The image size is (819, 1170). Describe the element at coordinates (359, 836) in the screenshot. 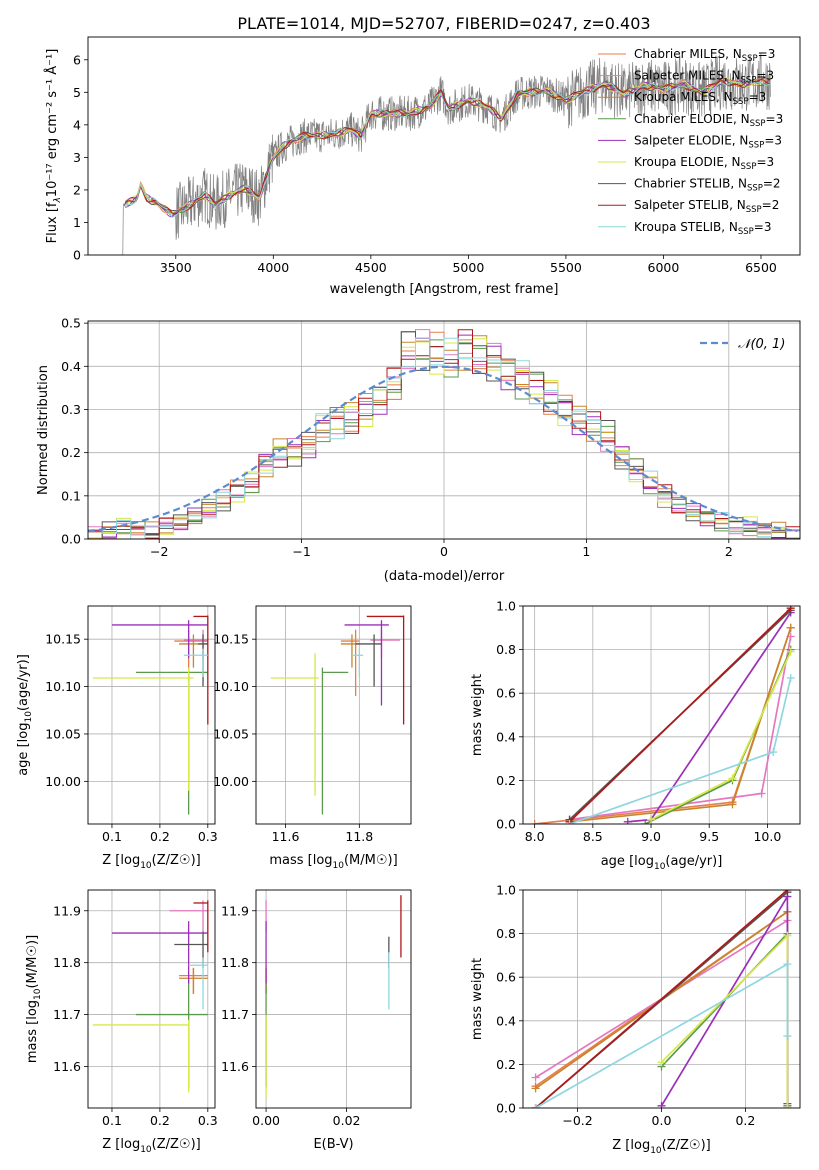

I see `x-tick-label: 11.8` at that location.